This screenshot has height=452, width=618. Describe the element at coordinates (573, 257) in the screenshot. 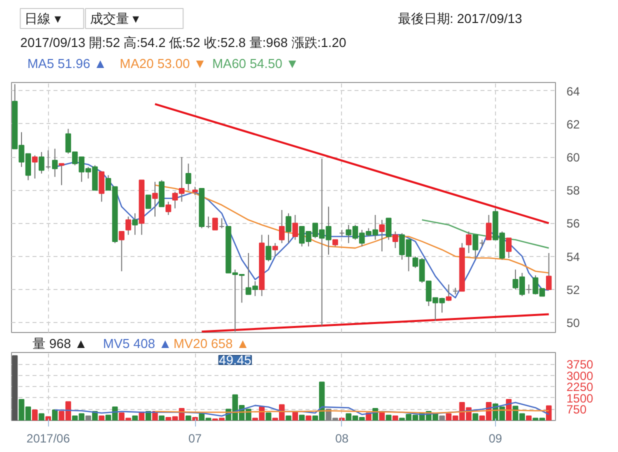

I see `y-tick-label: 54` at that location.